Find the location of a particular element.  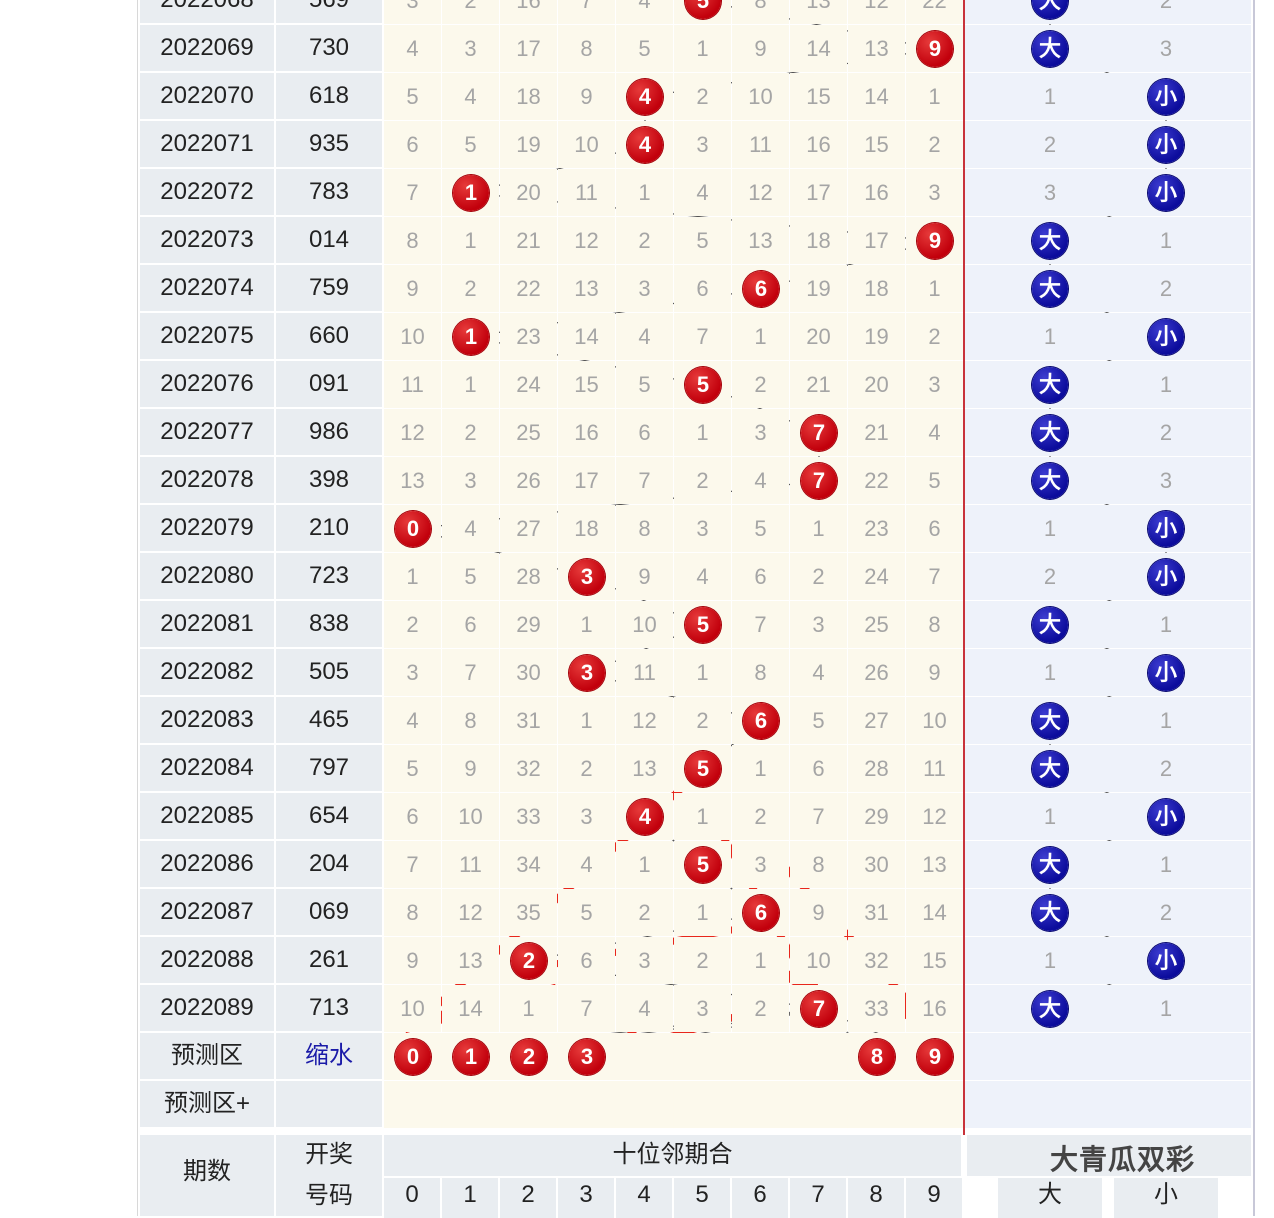

period-cell: 2022081 is located at coordinates (207, 624).